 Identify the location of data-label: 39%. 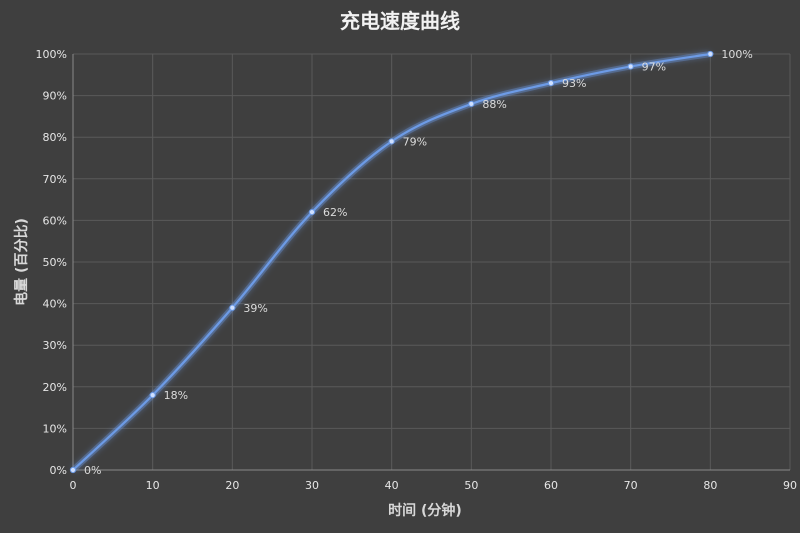
(255, 308).